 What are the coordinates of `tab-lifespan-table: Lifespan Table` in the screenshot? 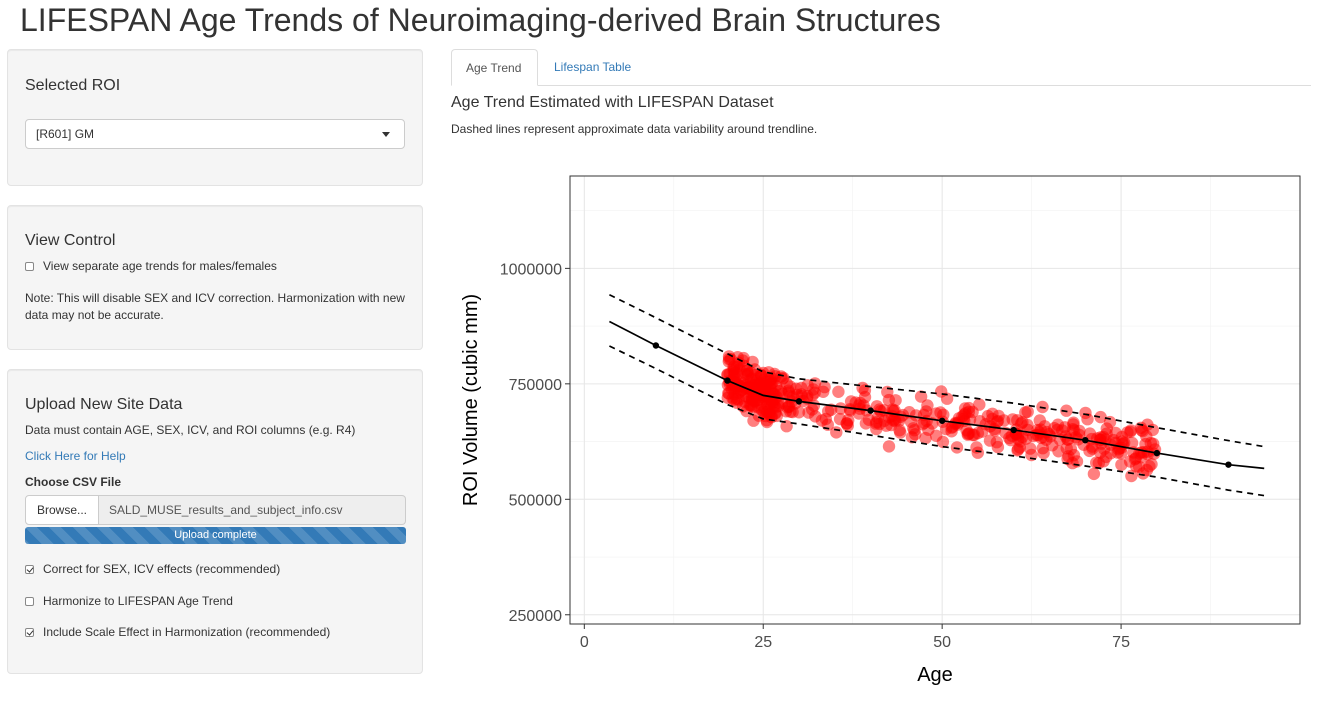 It's located at (593, 67).